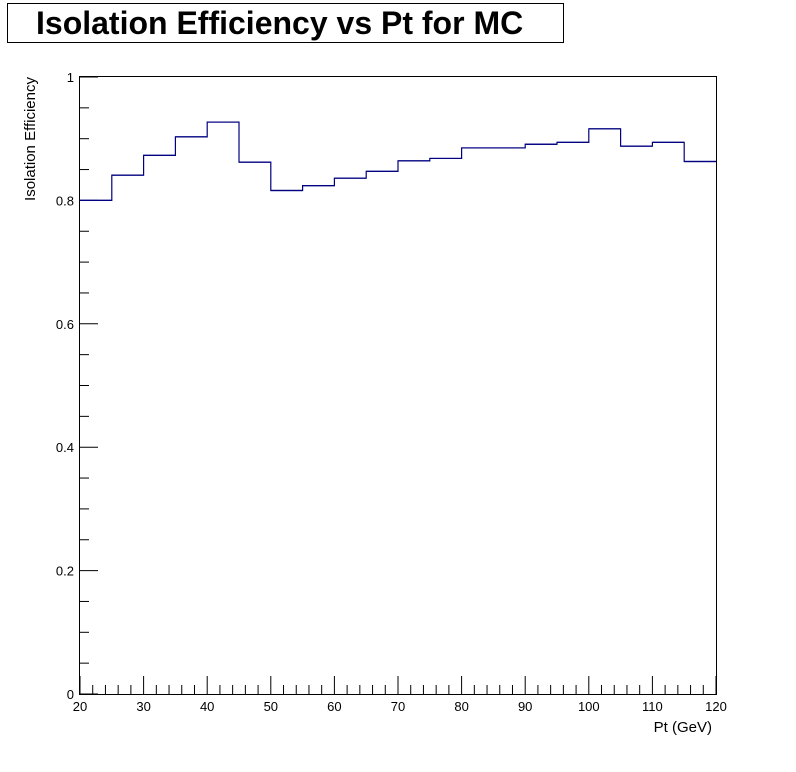 Image resolution: width=796 pixels, height=772 pixels. I want to click on x-tick-label: 70, so click(398, 706).